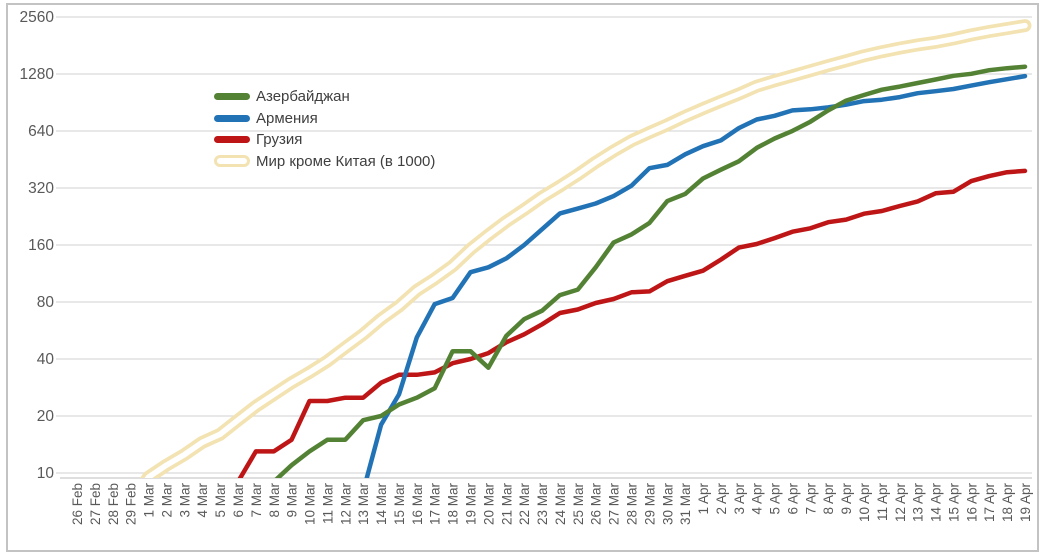 The height and width of the screenshot is (553, 1043). Describe the element at coordinates (279, 140) in the screenshot. I see `legend-label: Грузия` at that location.